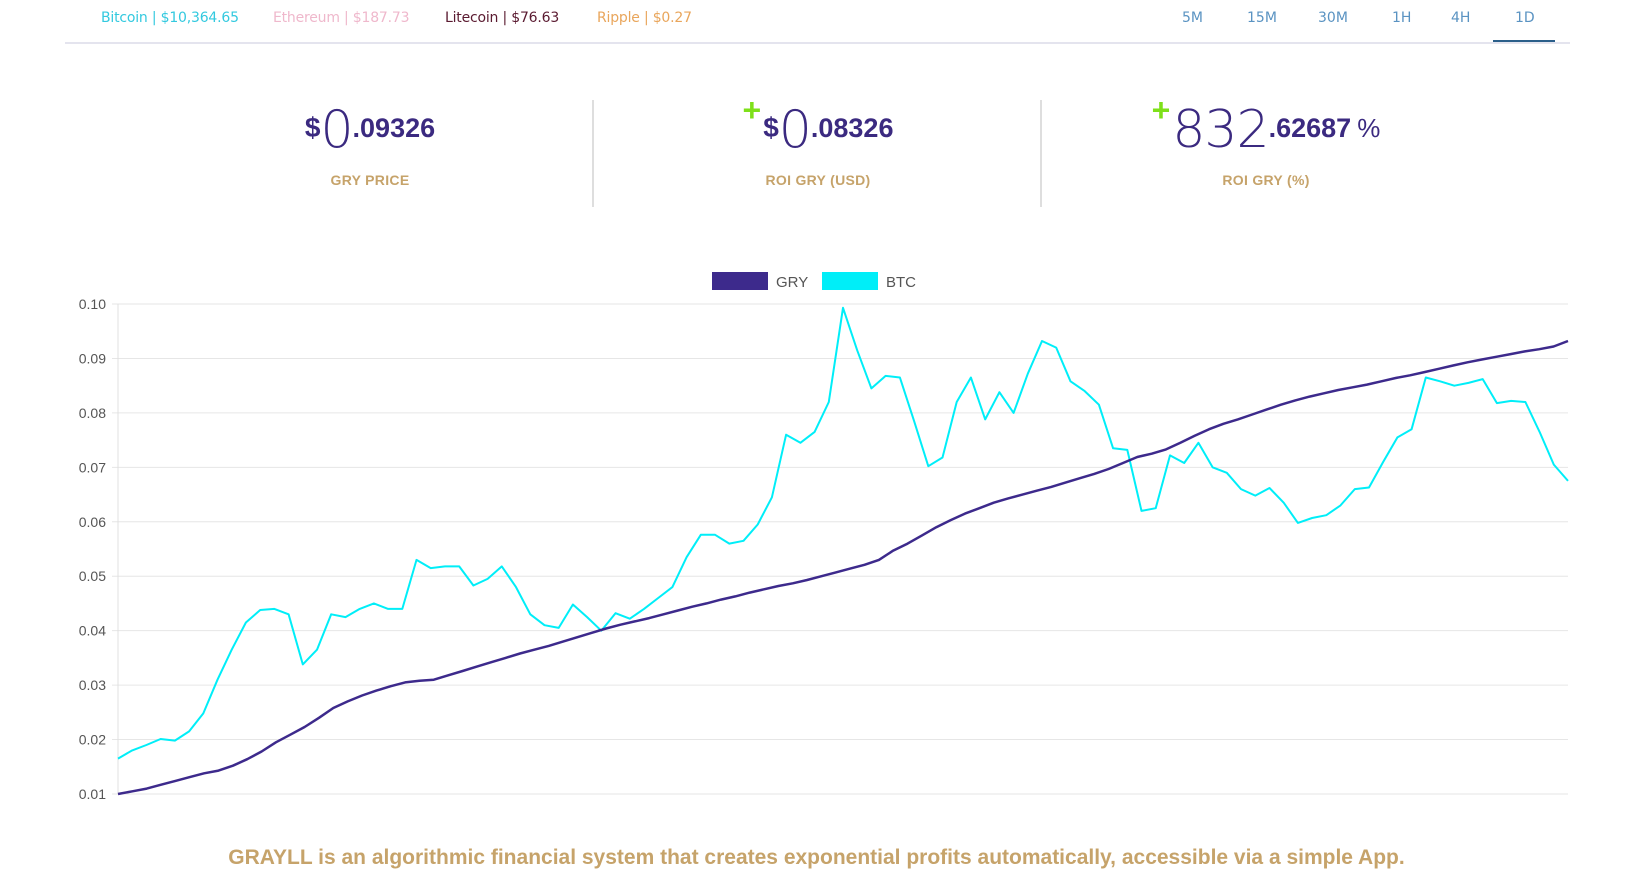  Describe the element at coordinates (814, 281) in the screenshot. I see `chart-legend: GRY BTC` at that location.